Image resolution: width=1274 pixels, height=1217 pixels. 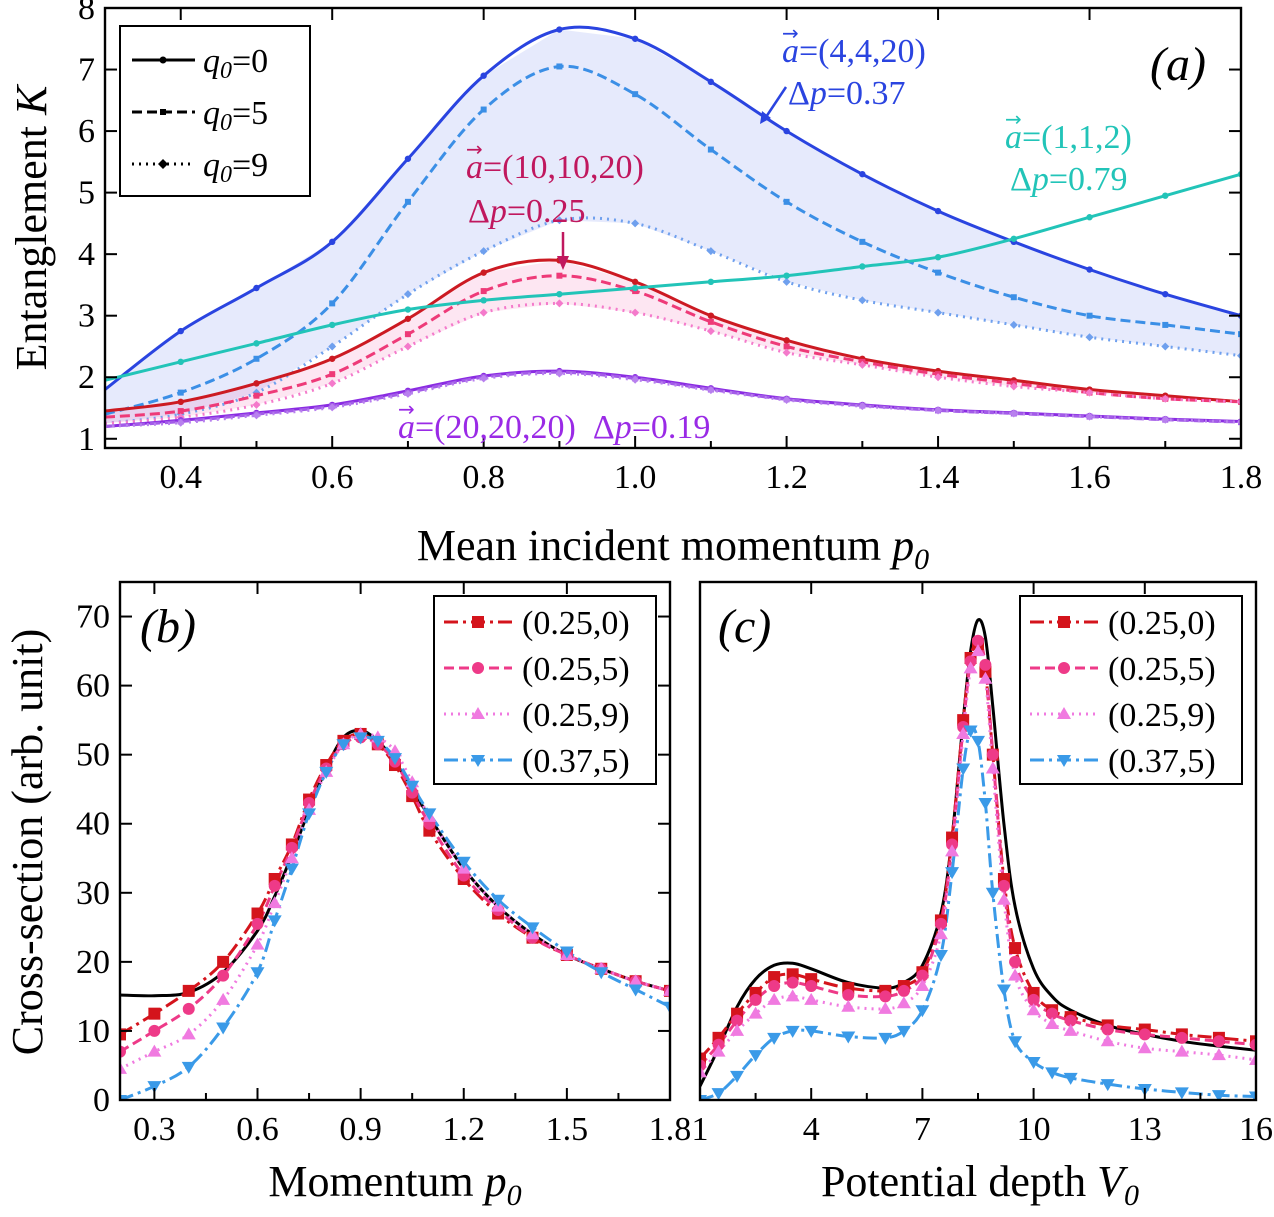 What do you see at coordinates (1013, 119) in the screenshot?
I see `a-vector-arrow-glyph-2: →` at bounding box center [1013, 119].